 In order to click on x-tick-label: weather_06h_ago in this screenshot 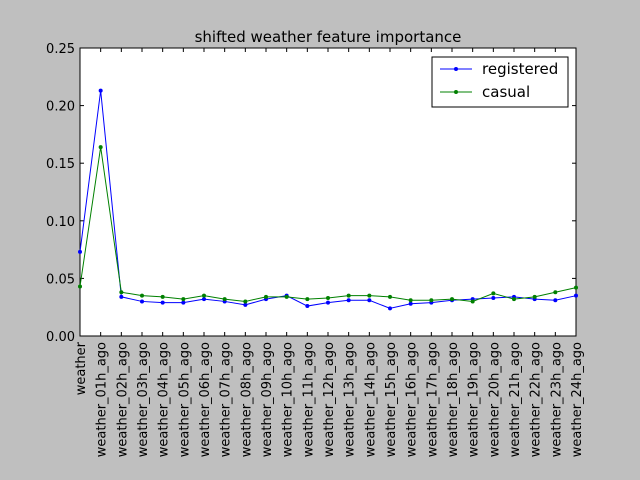, I will do `click(205, 399)`.